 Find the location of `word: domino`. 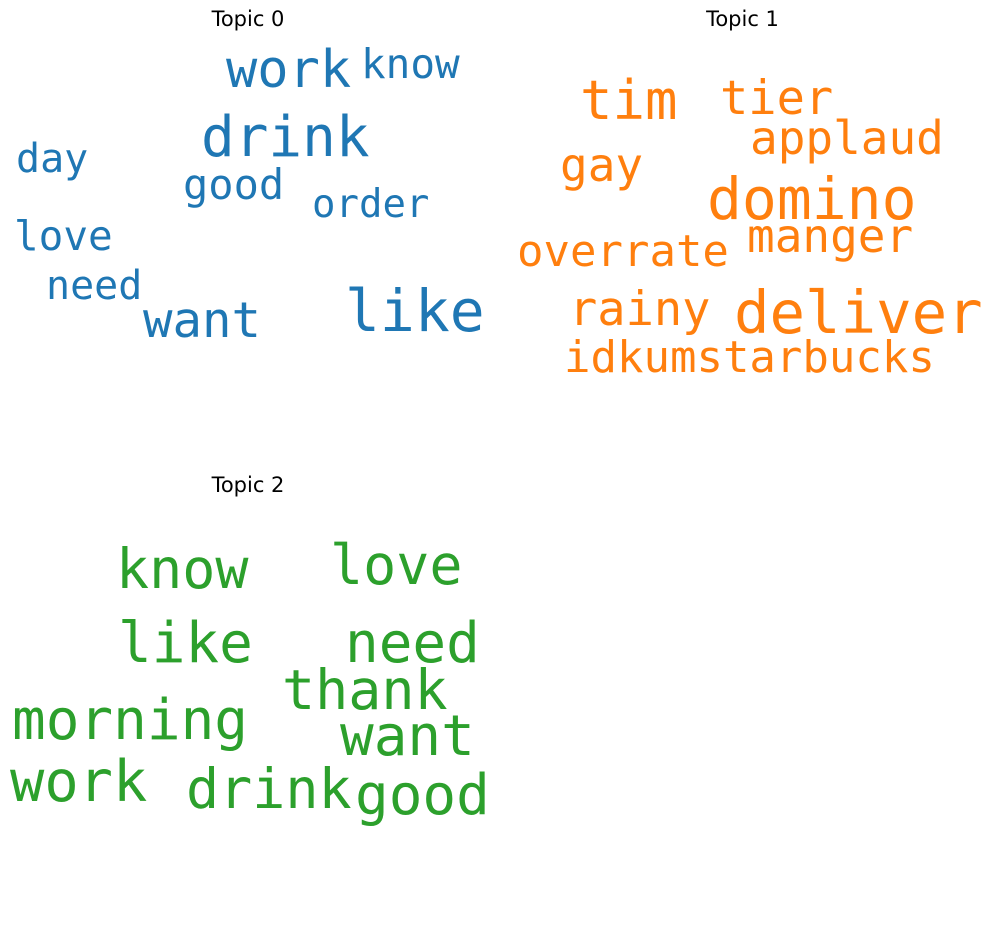

word: domino is located at coordinates (812, 199).